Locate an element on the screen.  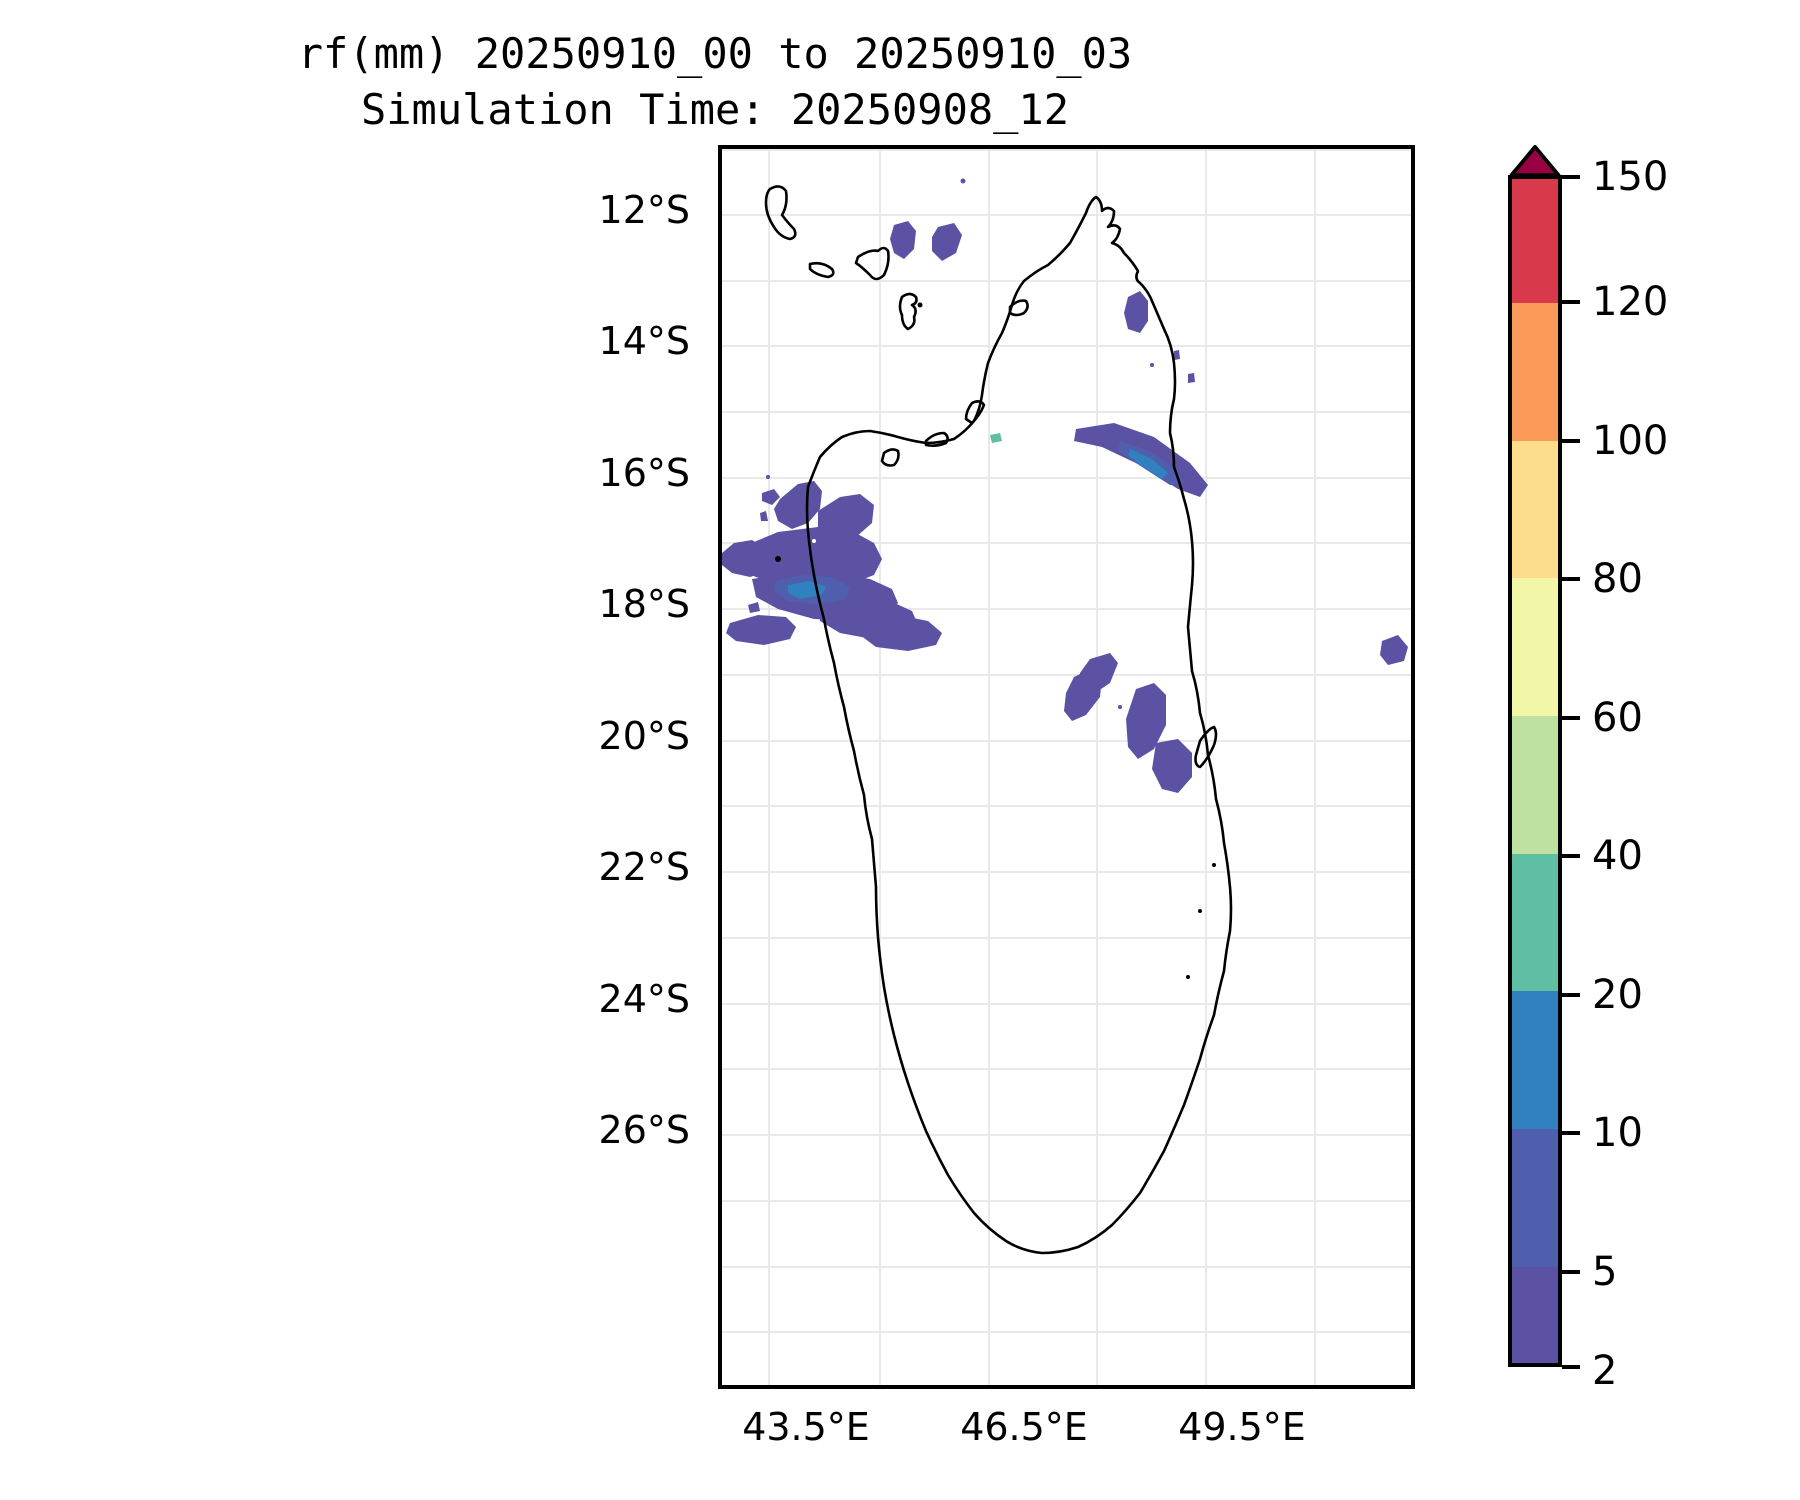
colorbar: 150 120 100 80 60 40 20 10 5 2 is located at coordinates (1588, 769).